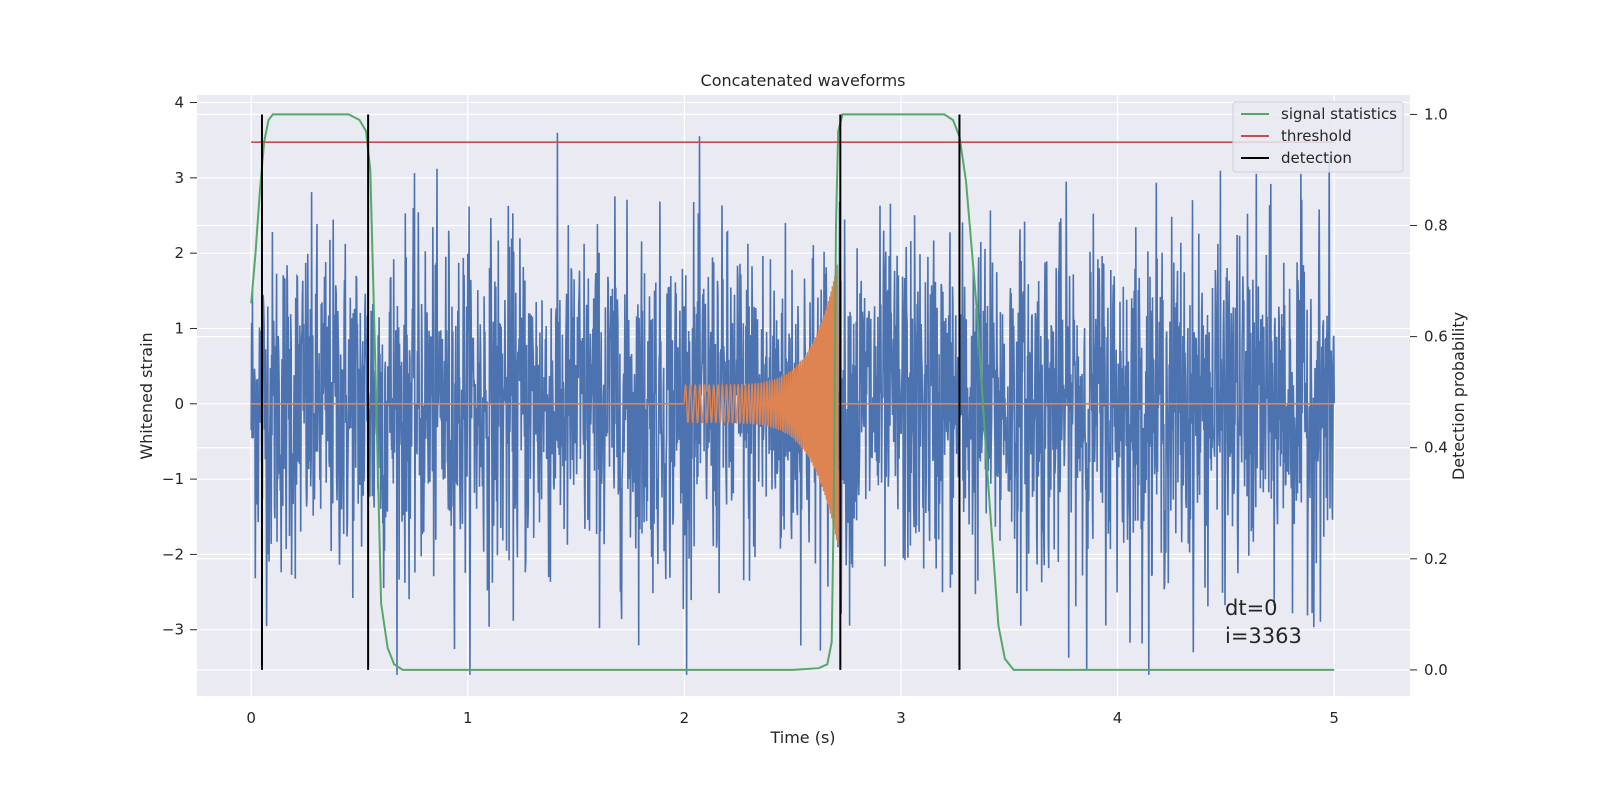  What do you see at coordinates (1436, 559) in the screenshot?
I see `y2-tick-label: 0.2` at bounding box center [1436, 559].